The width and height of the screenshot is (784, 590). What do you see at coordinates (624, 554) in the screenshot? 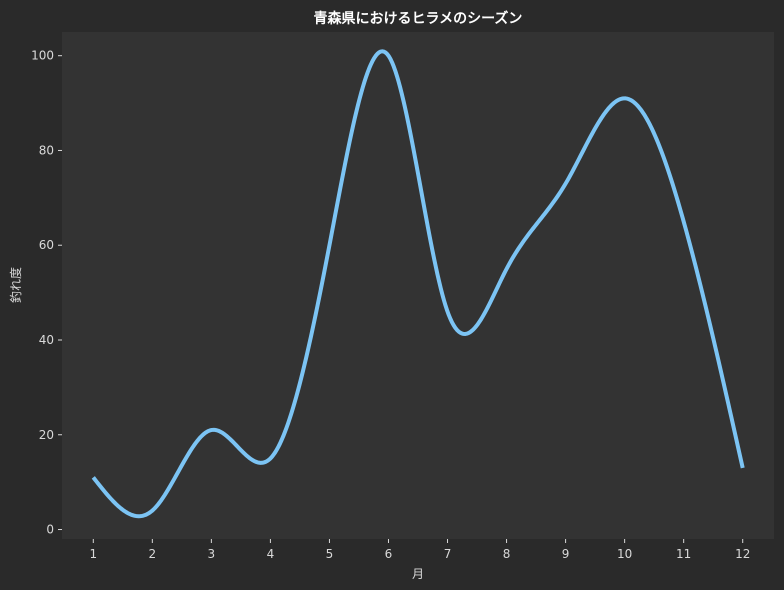
I see `x-tick-label: 10` at bounding box center [624, 554].